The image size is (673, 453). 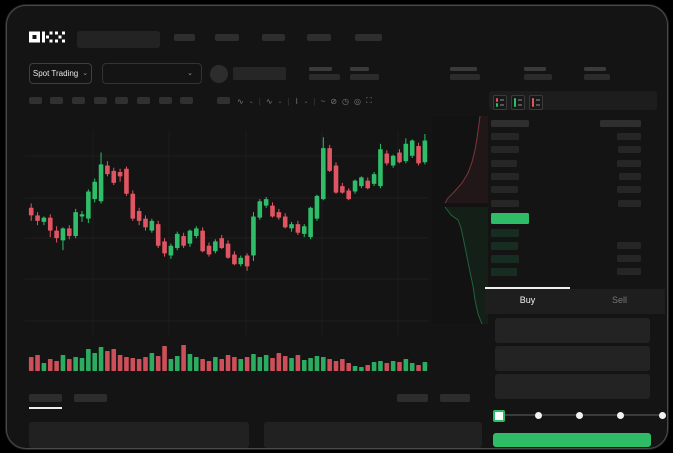 I want to click on order-amount-field, so click(x=572, y=358).